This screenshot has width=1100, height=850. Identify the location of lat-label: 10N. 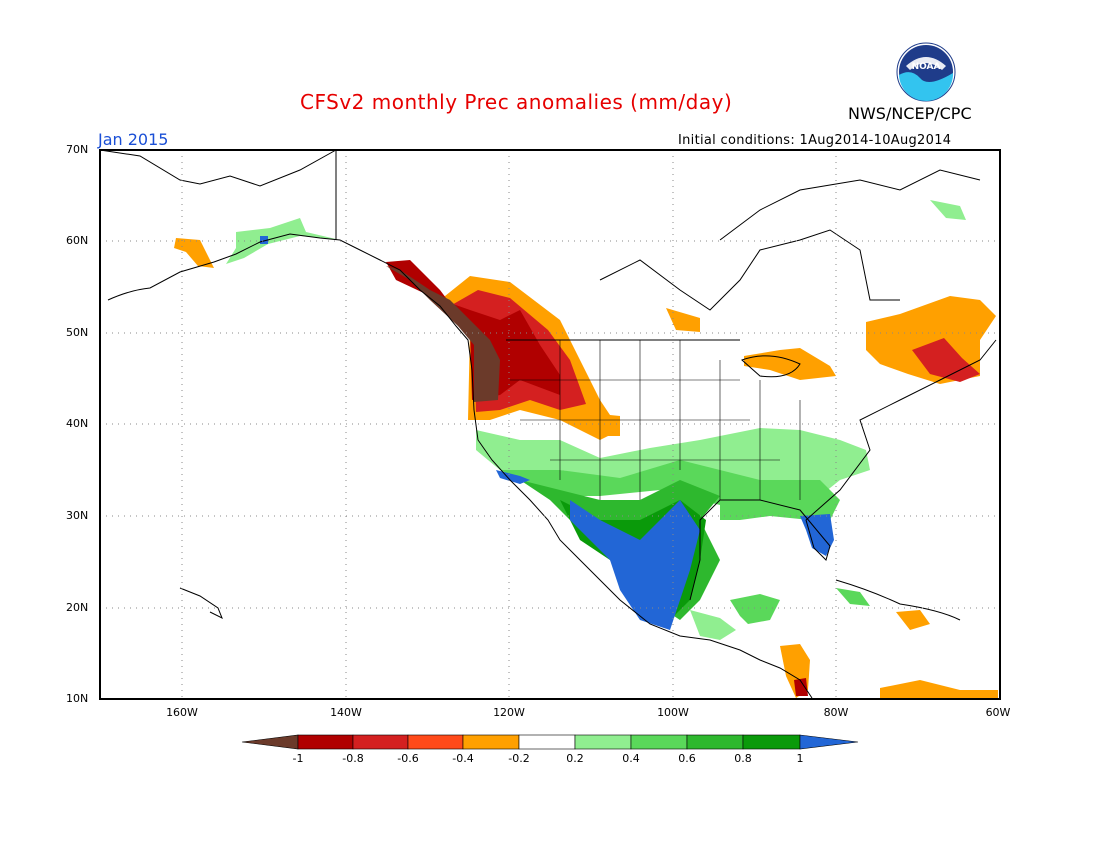
(77, 698).